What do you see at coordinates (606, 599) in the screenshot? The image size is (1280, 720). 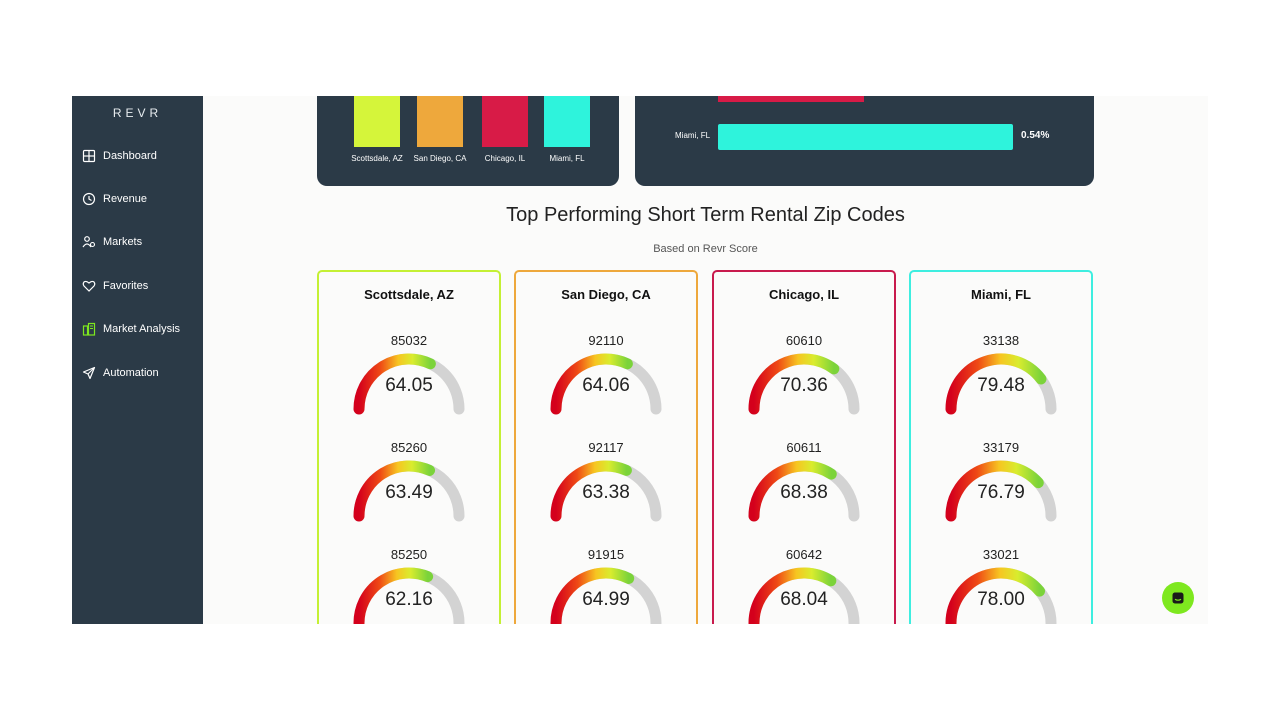 I see `gauge-value: 64.99` at bounding box center [606, 599].